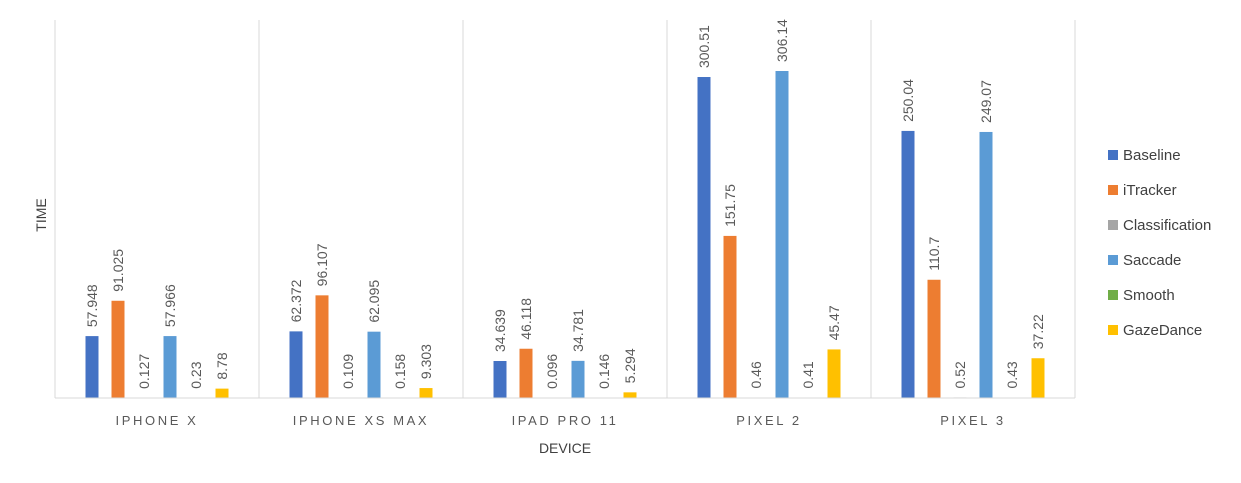  What do you see at coordinates (934, 254) in the screenshot?
I see `data-label: 110.7` at bounding box center [934, 254].